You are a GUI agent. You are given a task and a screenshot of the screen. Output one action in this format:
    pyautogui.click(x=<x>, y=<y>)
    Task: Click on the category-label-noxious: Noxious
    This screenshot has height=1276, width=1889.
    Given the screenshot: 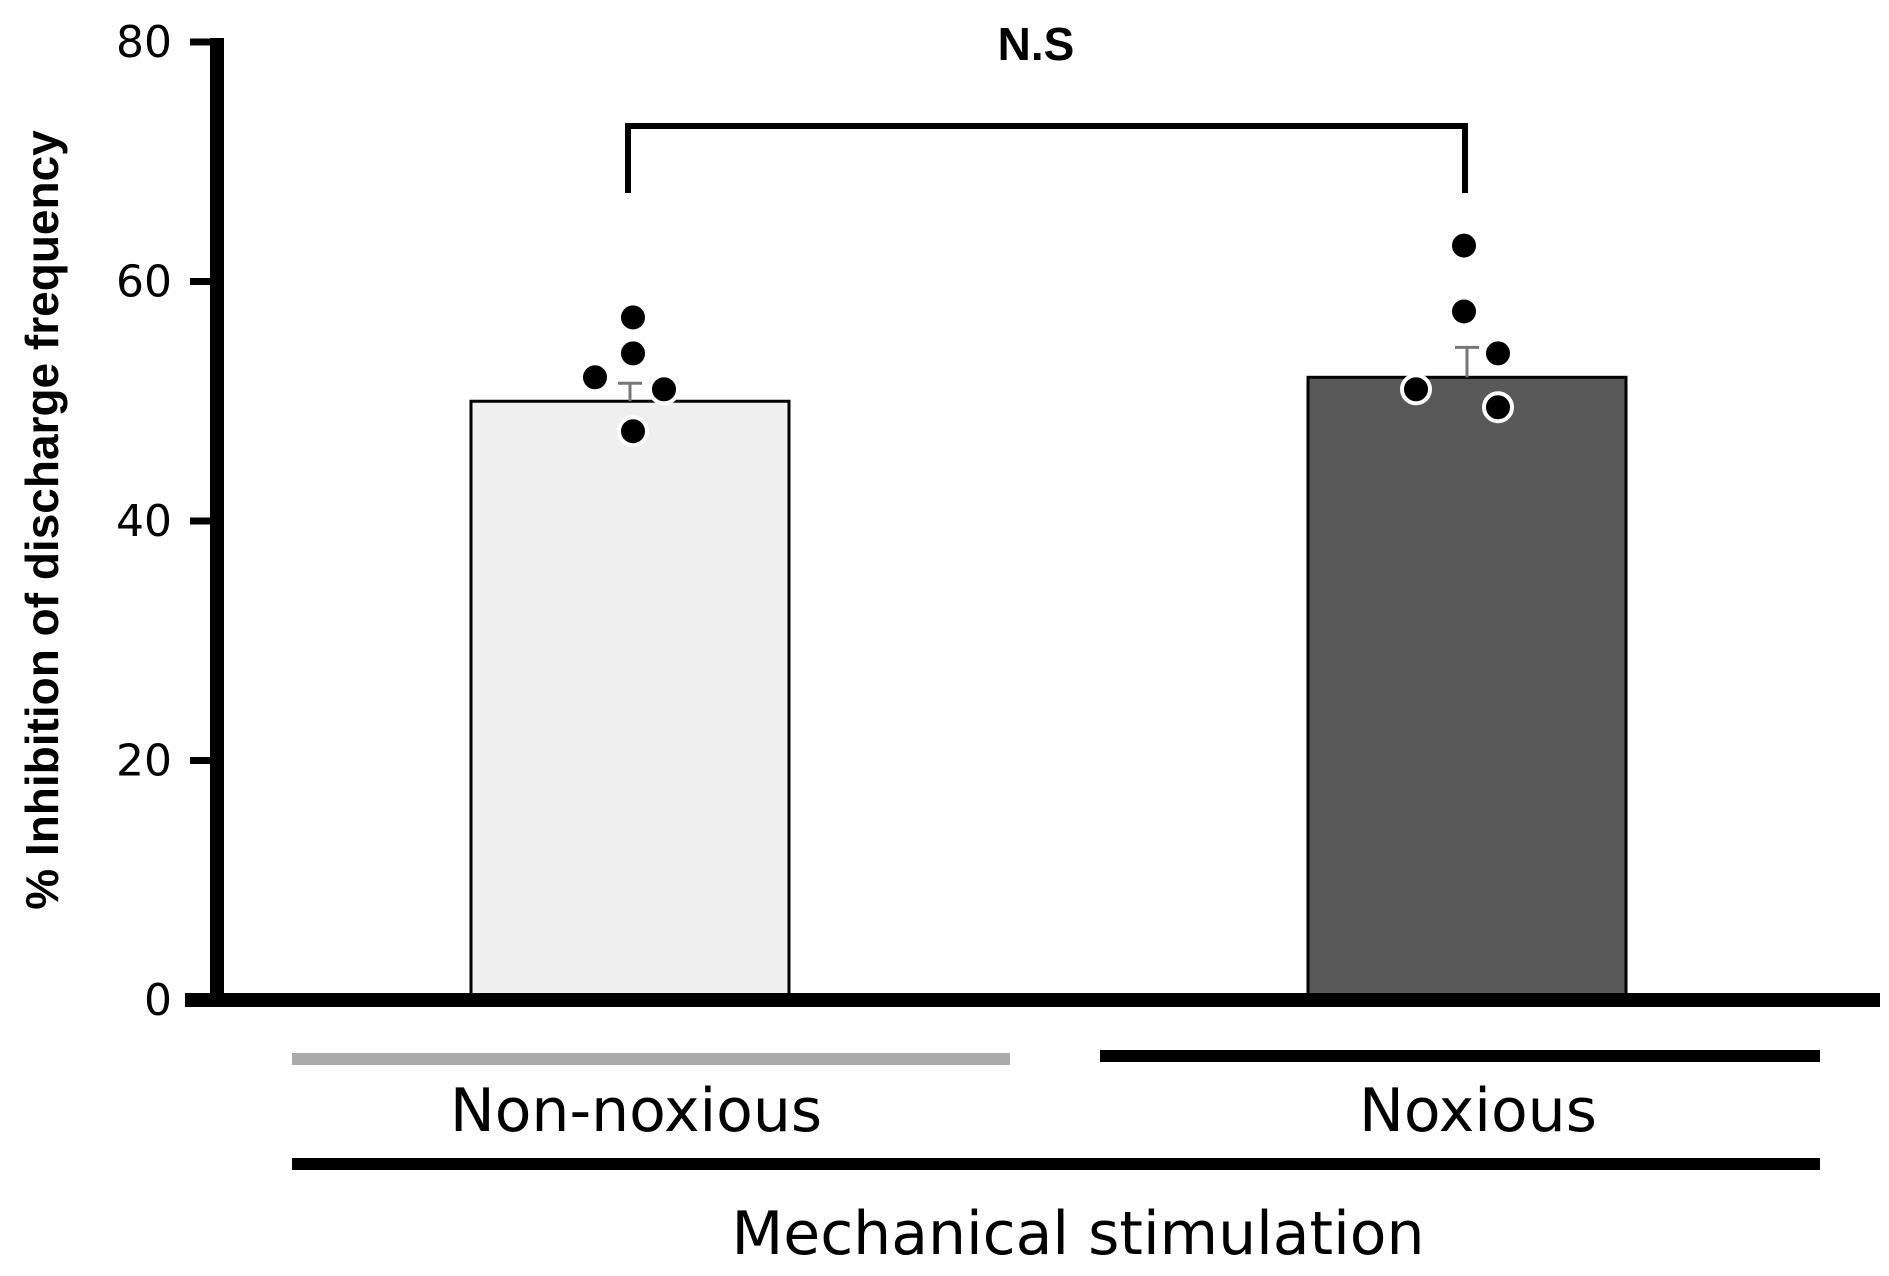 What is the action you would take?
    pyautogui.click(x=1478, y=1111)
    